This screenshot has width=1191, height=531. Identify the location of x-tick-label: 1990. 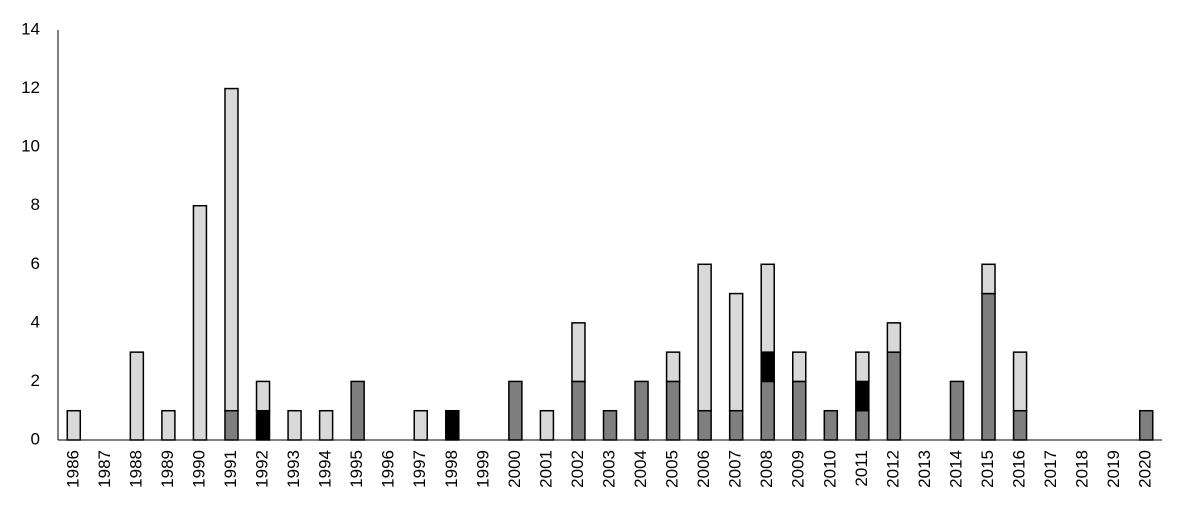
(198, 469).